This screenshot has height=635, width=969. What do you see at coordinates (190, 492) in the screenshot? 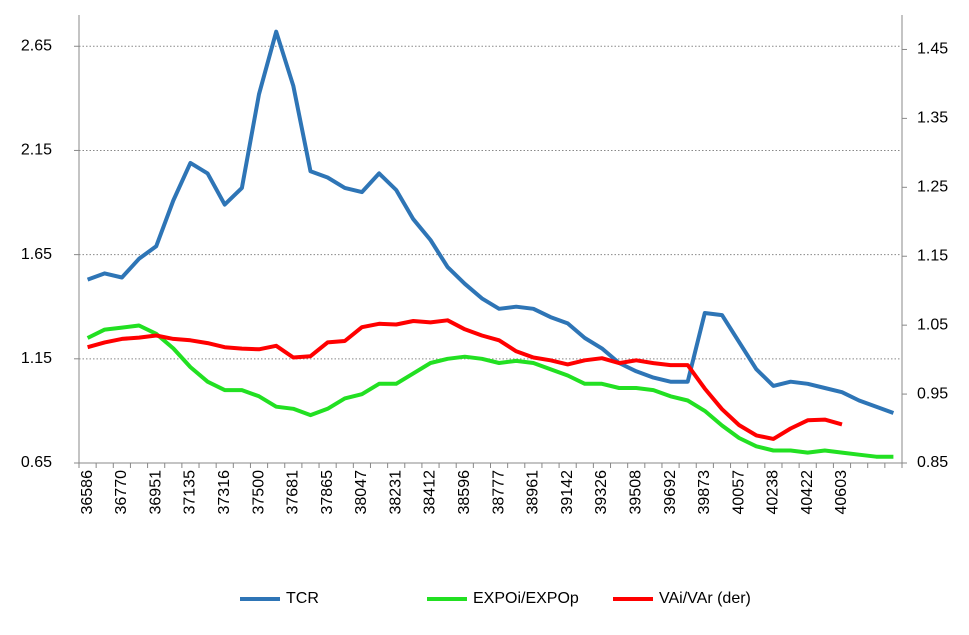
I see `x-tick-label: 37135` at bounding box center [190, 492].